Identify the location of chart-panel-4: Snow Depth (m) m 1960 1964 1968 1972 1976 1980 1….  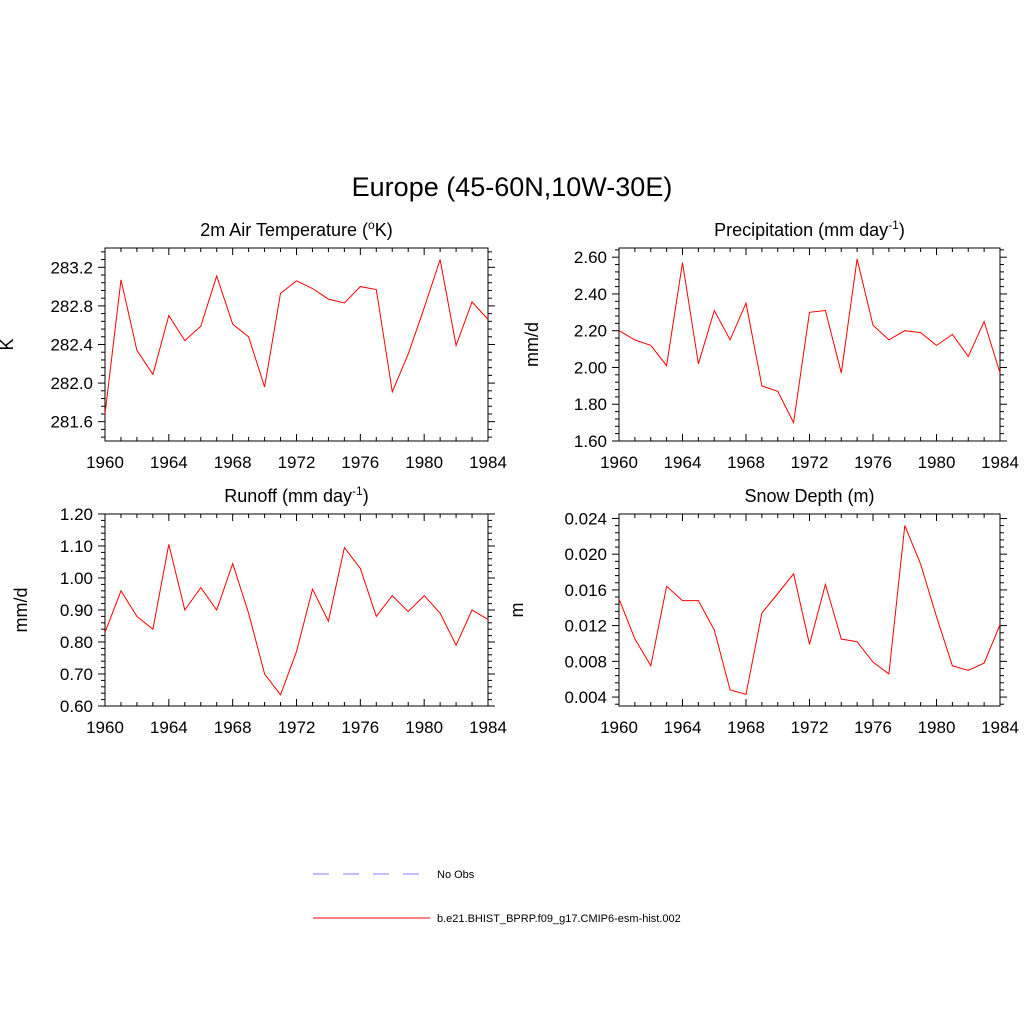
(763, 611).